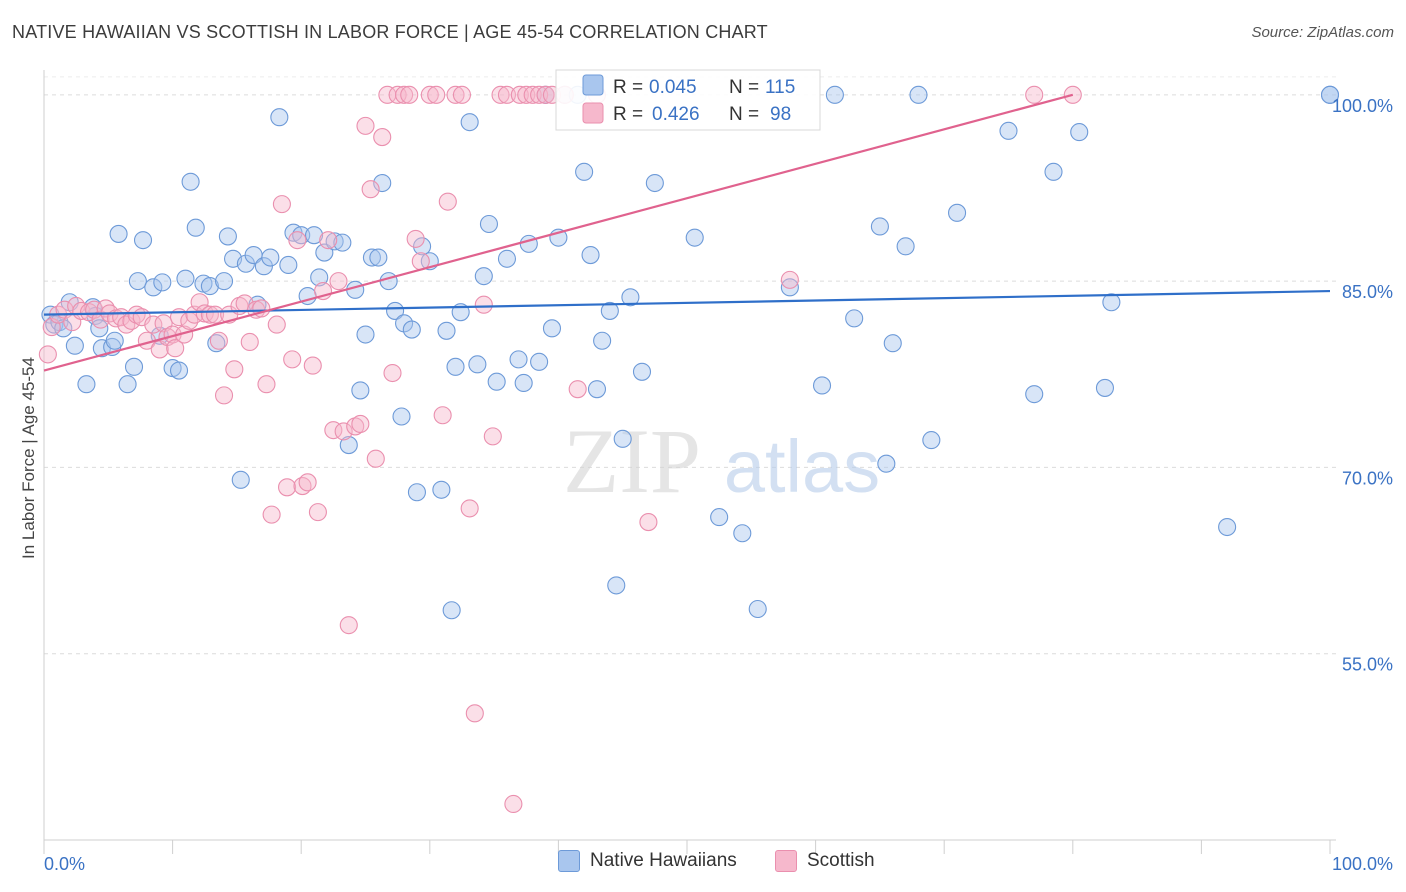  I want to click on bottom-legend: Native Hawaiians Scottish, so click(703, 865).